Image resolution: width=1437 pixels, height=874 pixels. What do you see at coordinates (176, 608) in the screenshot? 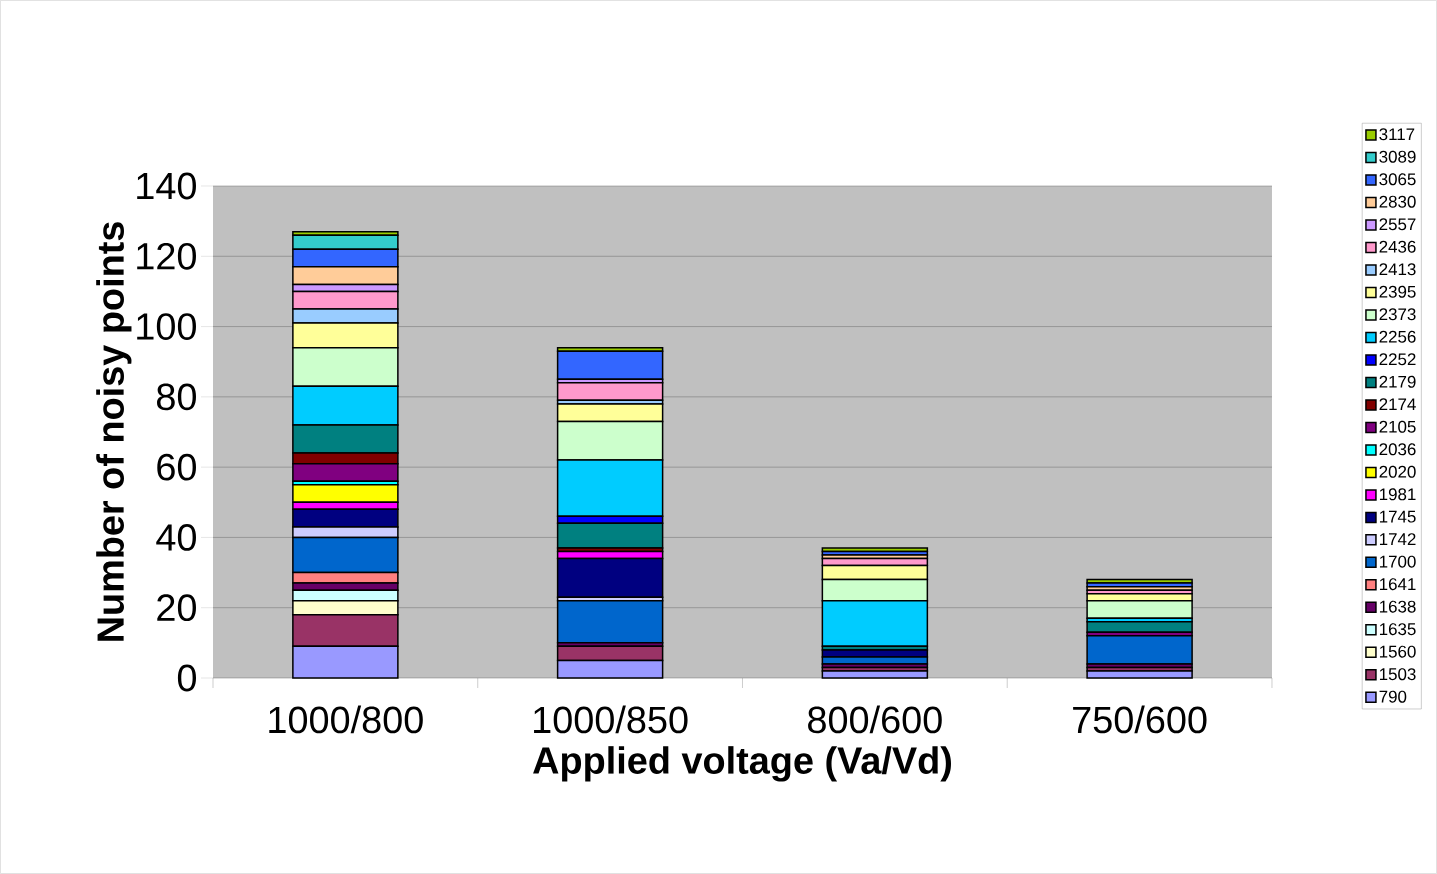
I see `y-tick-label: 20` at bounding box center [176, 608].